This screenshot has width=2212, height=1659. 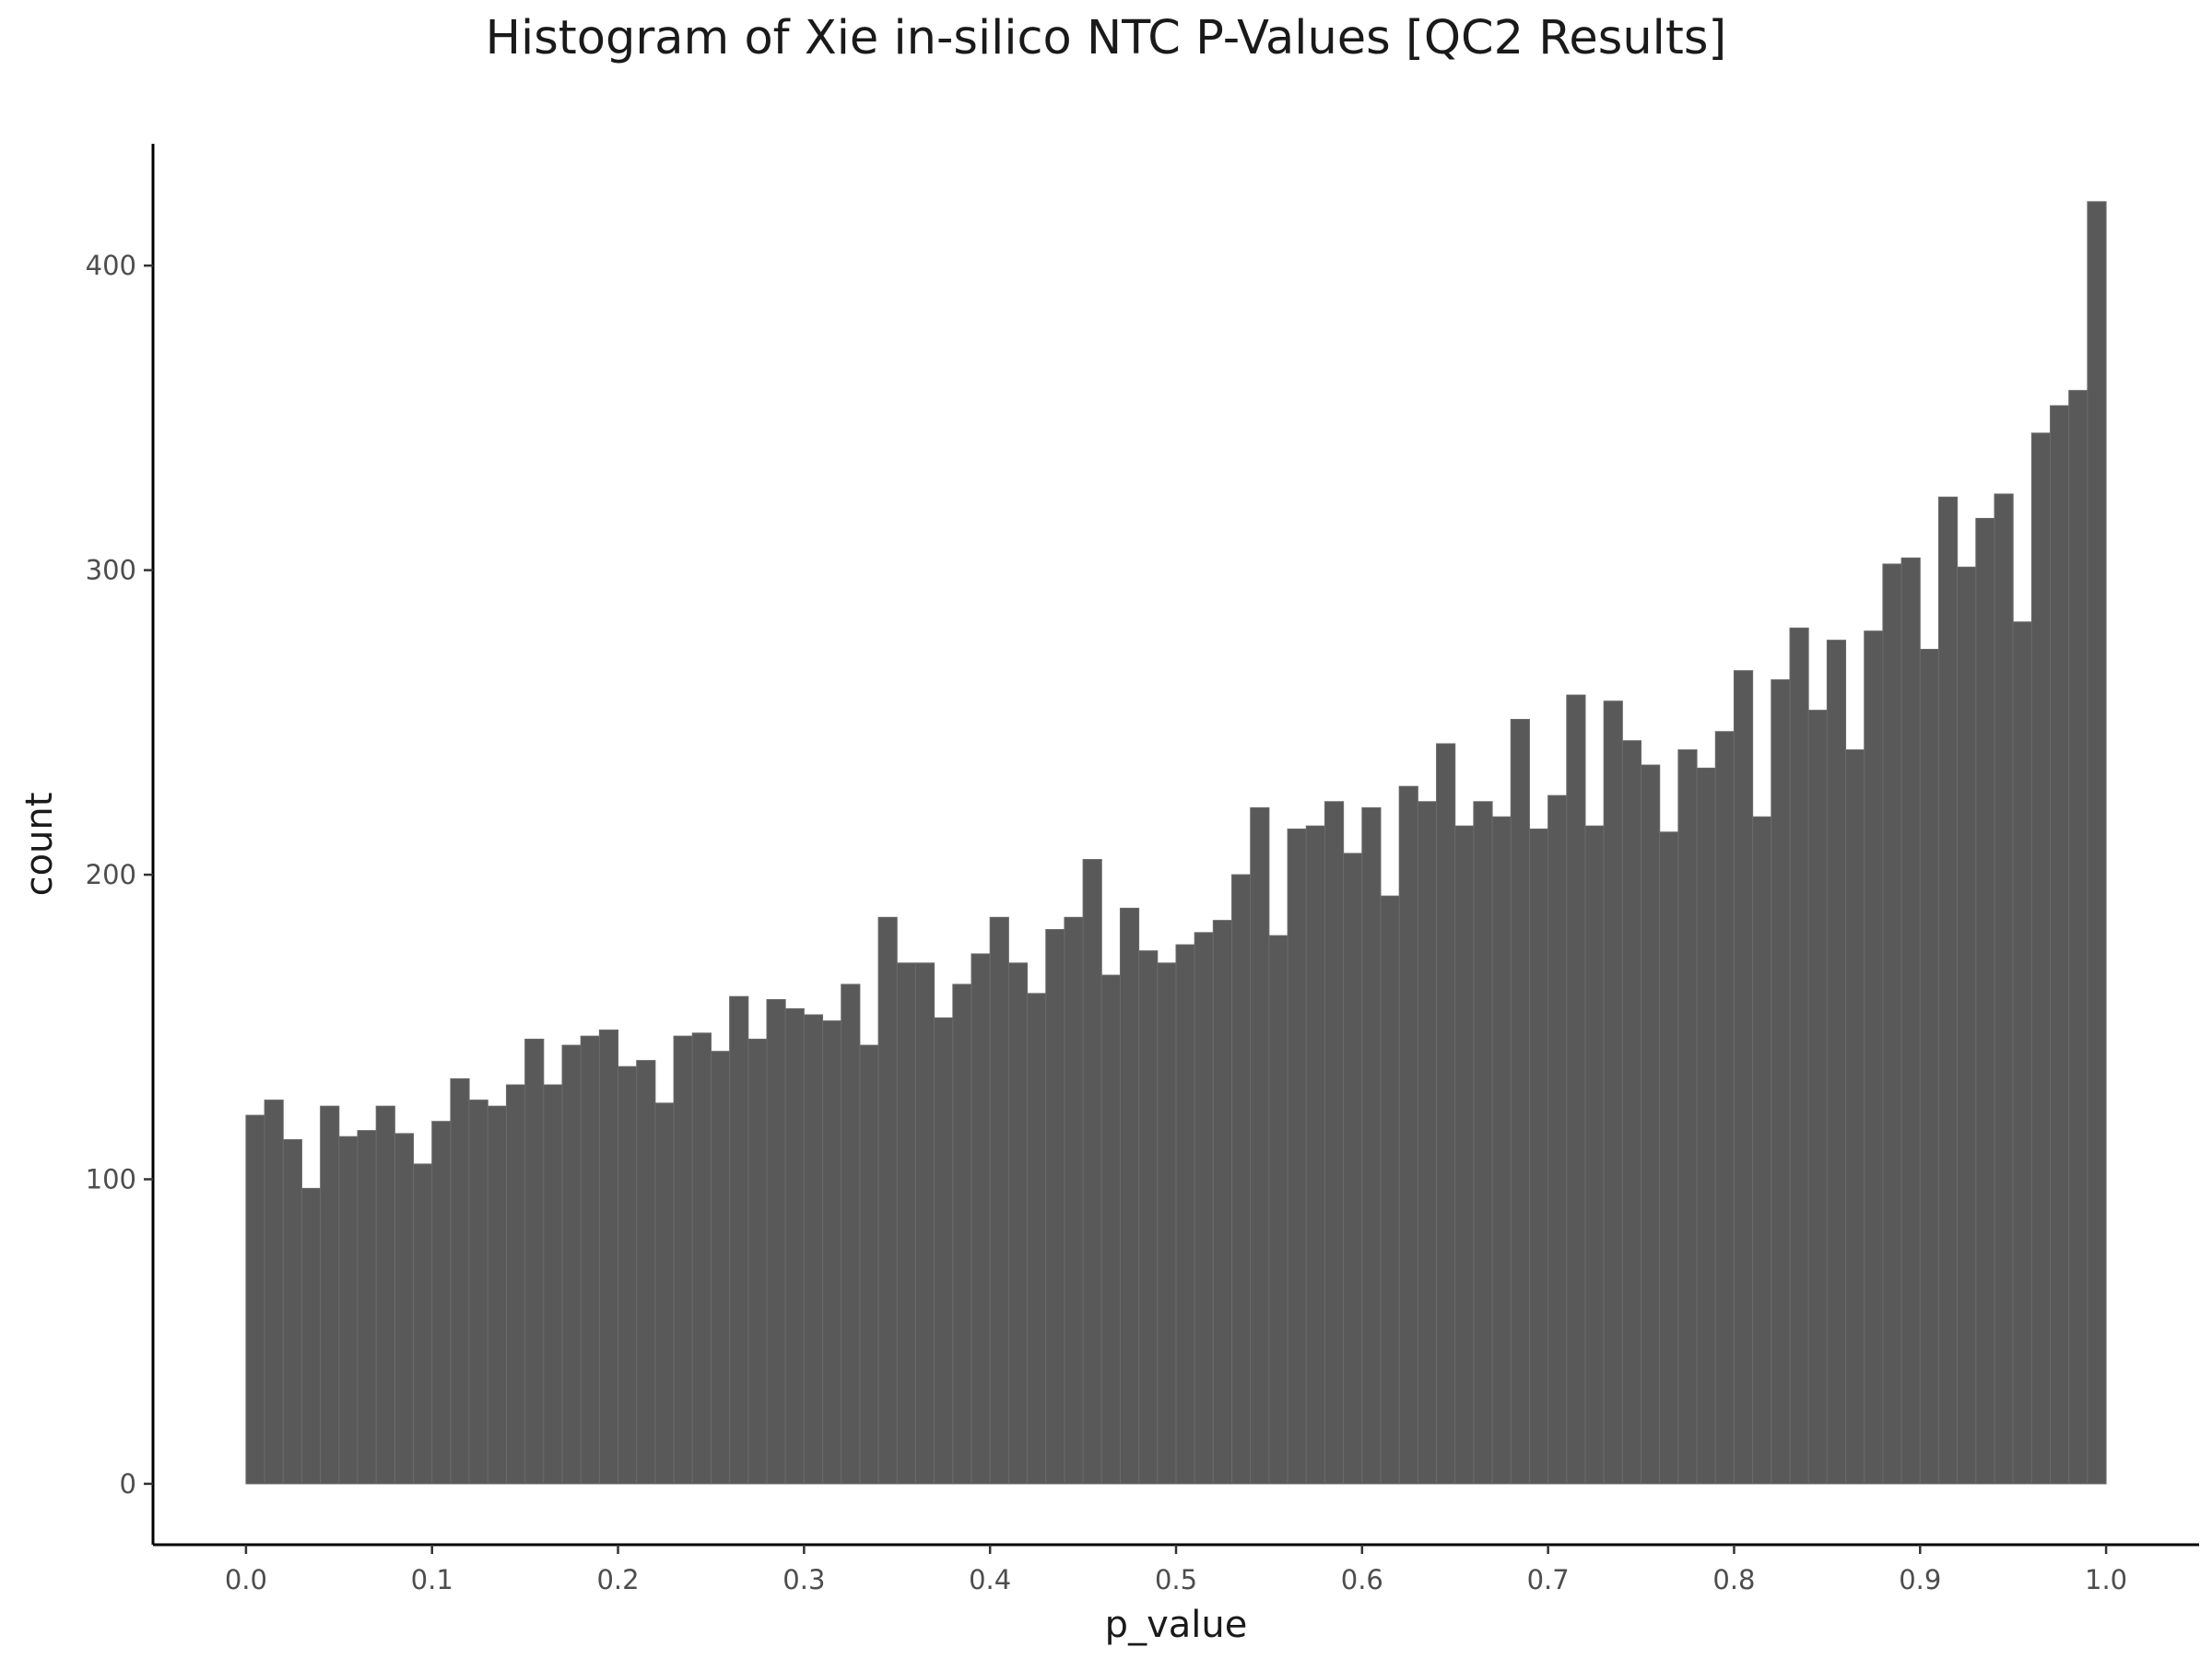 What do you see at coordinates (128, 1484) in the screenshot?
I see `y-tick-label: 0` at bounding box center [128, 1484].